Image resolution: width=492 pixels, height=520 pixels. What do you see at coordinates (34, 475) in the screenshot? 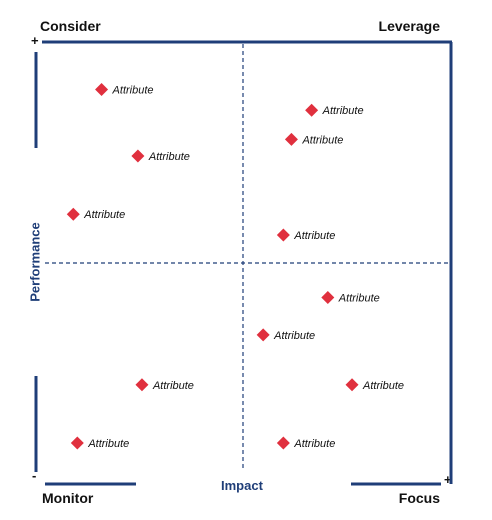
I see `minus-sign-bottom: -` at bounding box center [34, 475].